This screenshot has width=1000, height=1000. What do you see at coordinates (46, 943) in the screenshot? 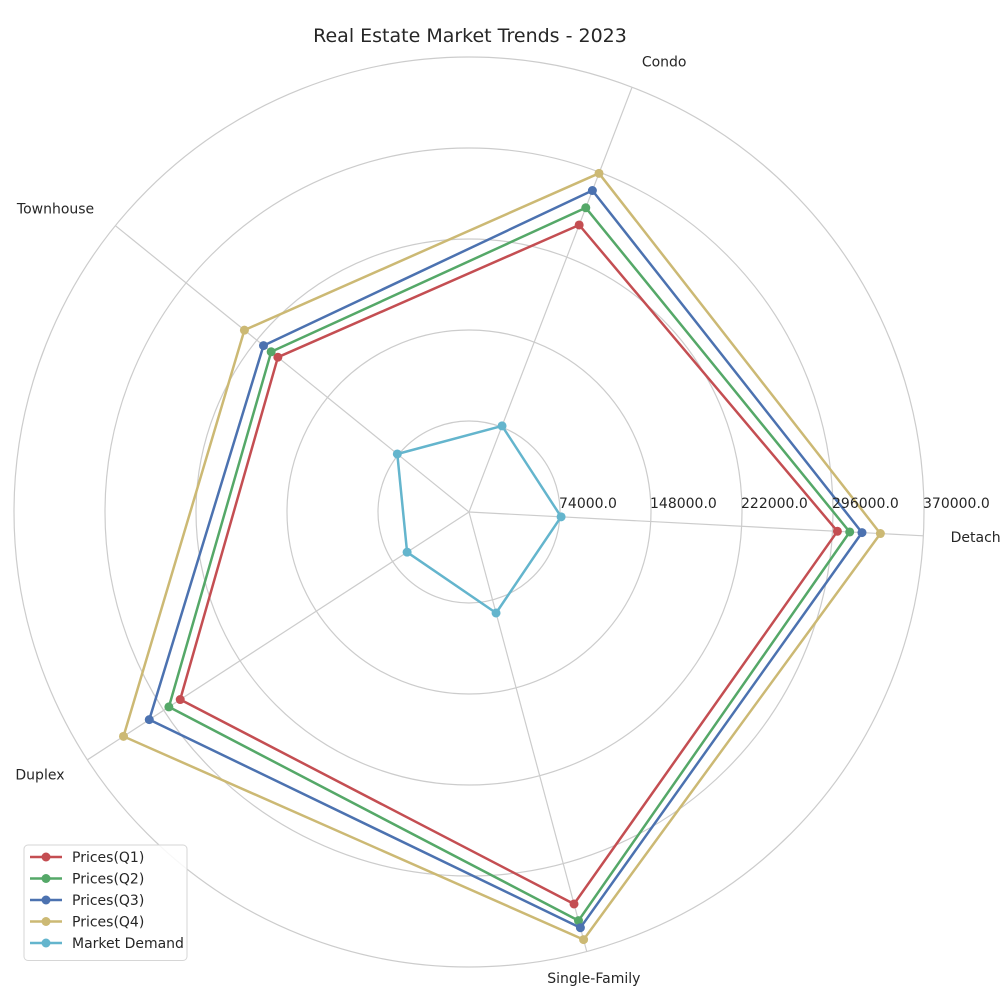
I see `legend-marker-market-demand` at bounding box center [46, 943].